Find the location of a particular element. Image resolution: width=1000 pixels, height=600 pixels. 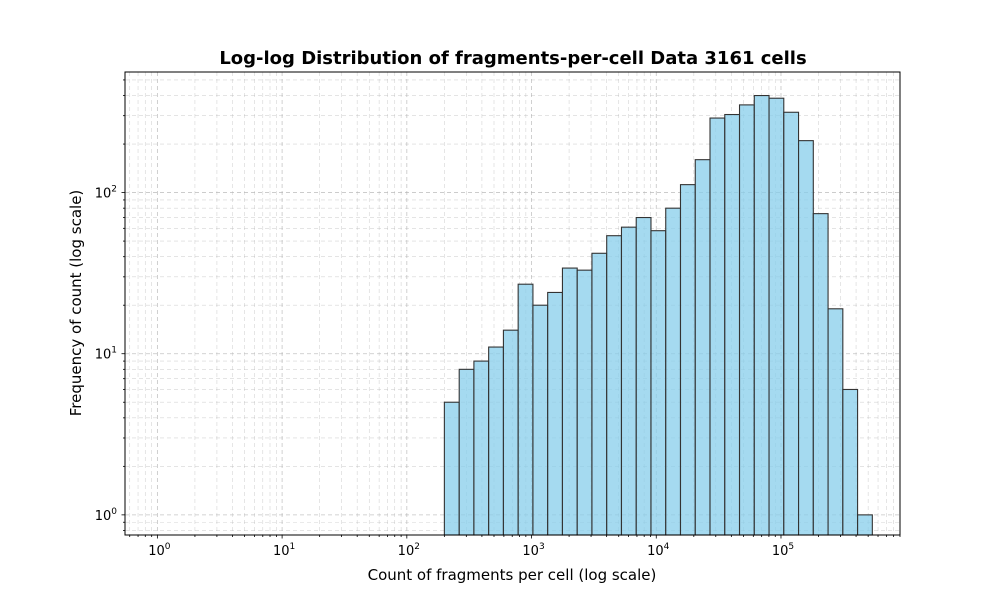

y-tick-label: 10² is located at coordinates (106, 193).